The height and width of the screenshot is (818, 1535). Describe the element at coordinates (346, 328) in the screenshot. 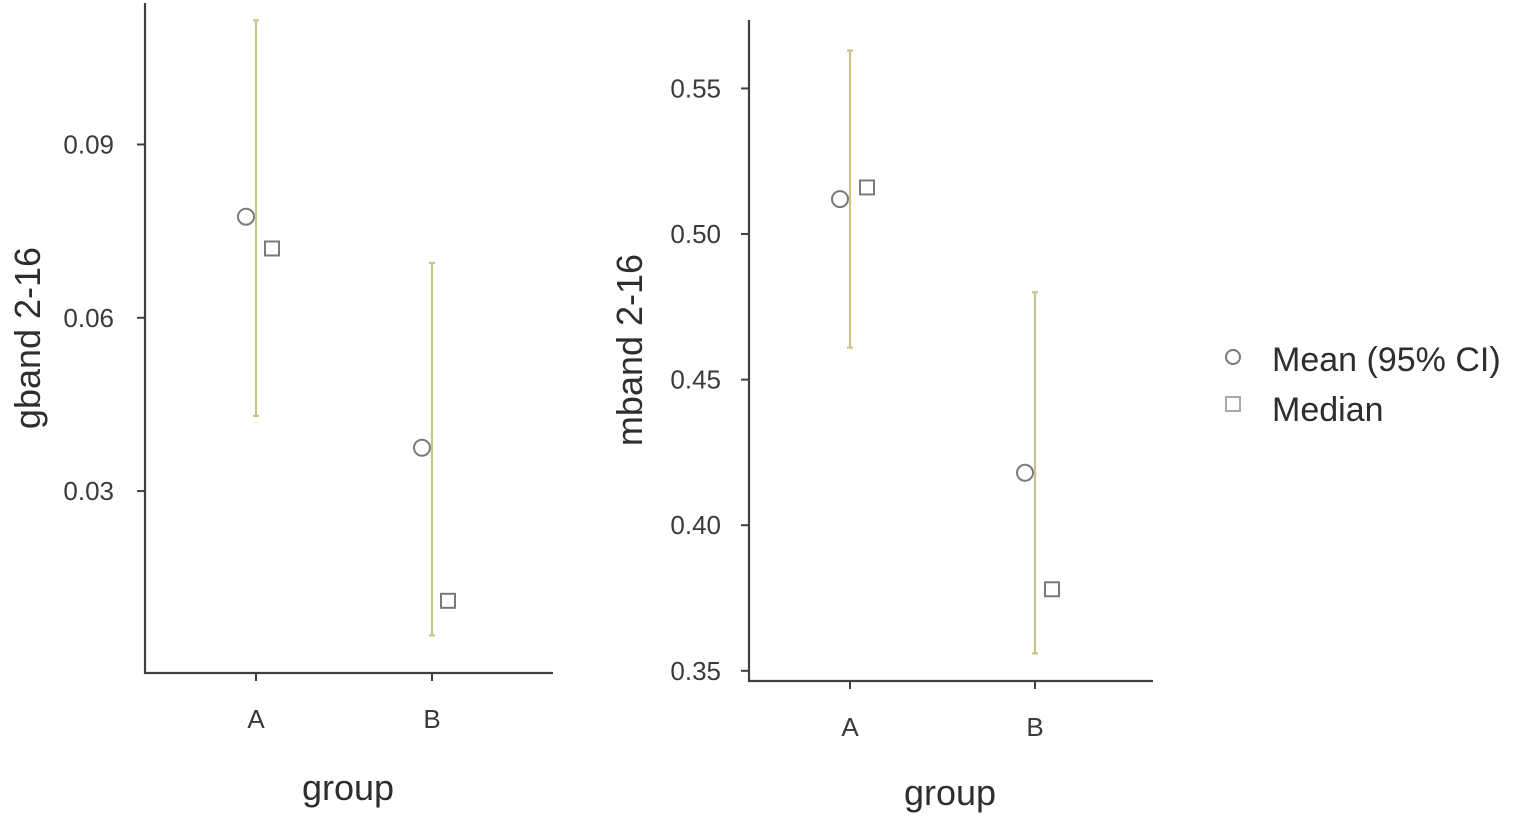

I see `marks-gband` at that location.